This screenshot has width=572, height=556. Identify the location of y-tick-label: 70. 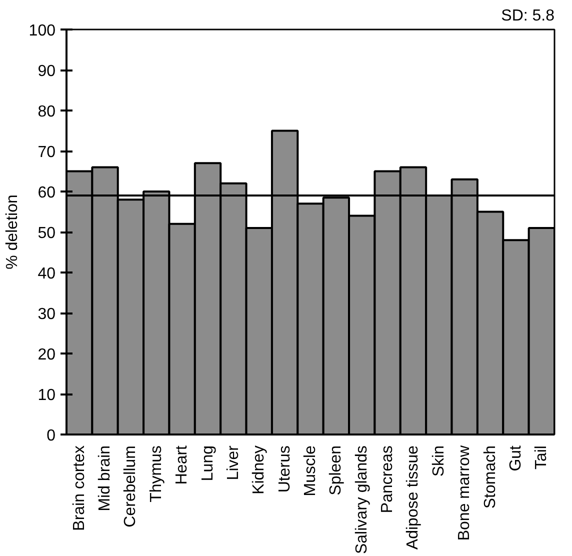
(47, 152).